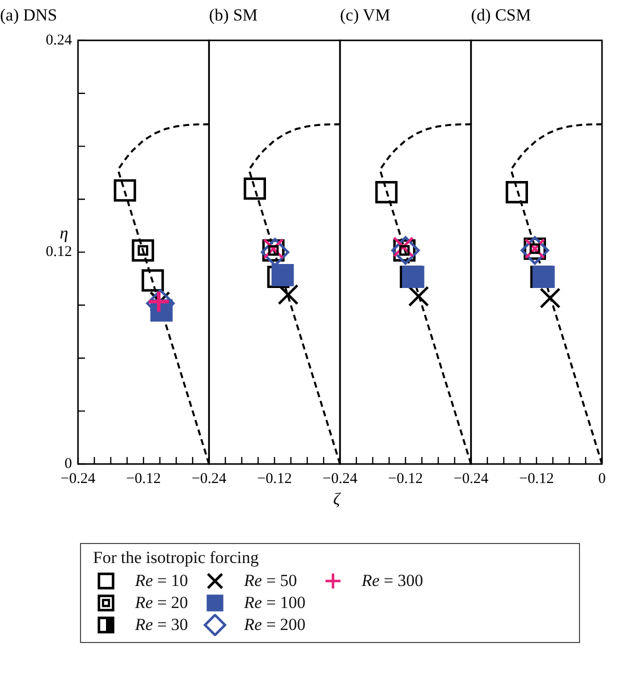 This screenshot has height=675, width=622. What do you see at coordinates (68, 464) in the screenshot?
I see `y-tick-label: 0` at bounding box center [68, 464].